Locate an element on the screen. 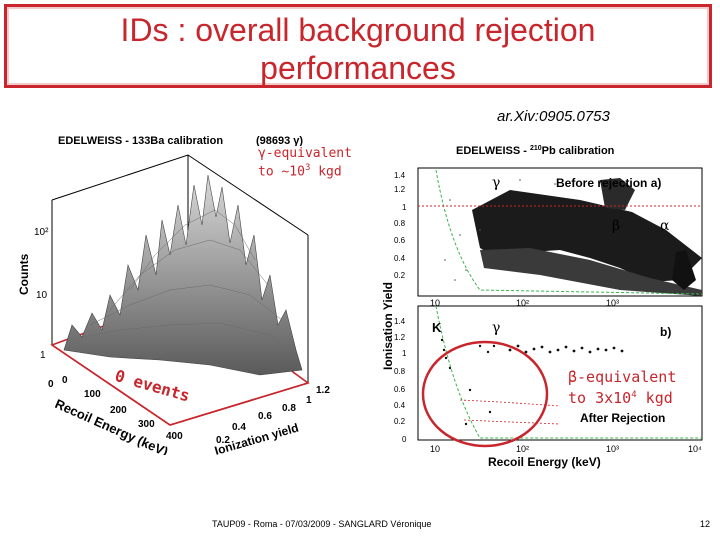  bottom-y-tick-0: 0 is located at coordinates (404, 439).